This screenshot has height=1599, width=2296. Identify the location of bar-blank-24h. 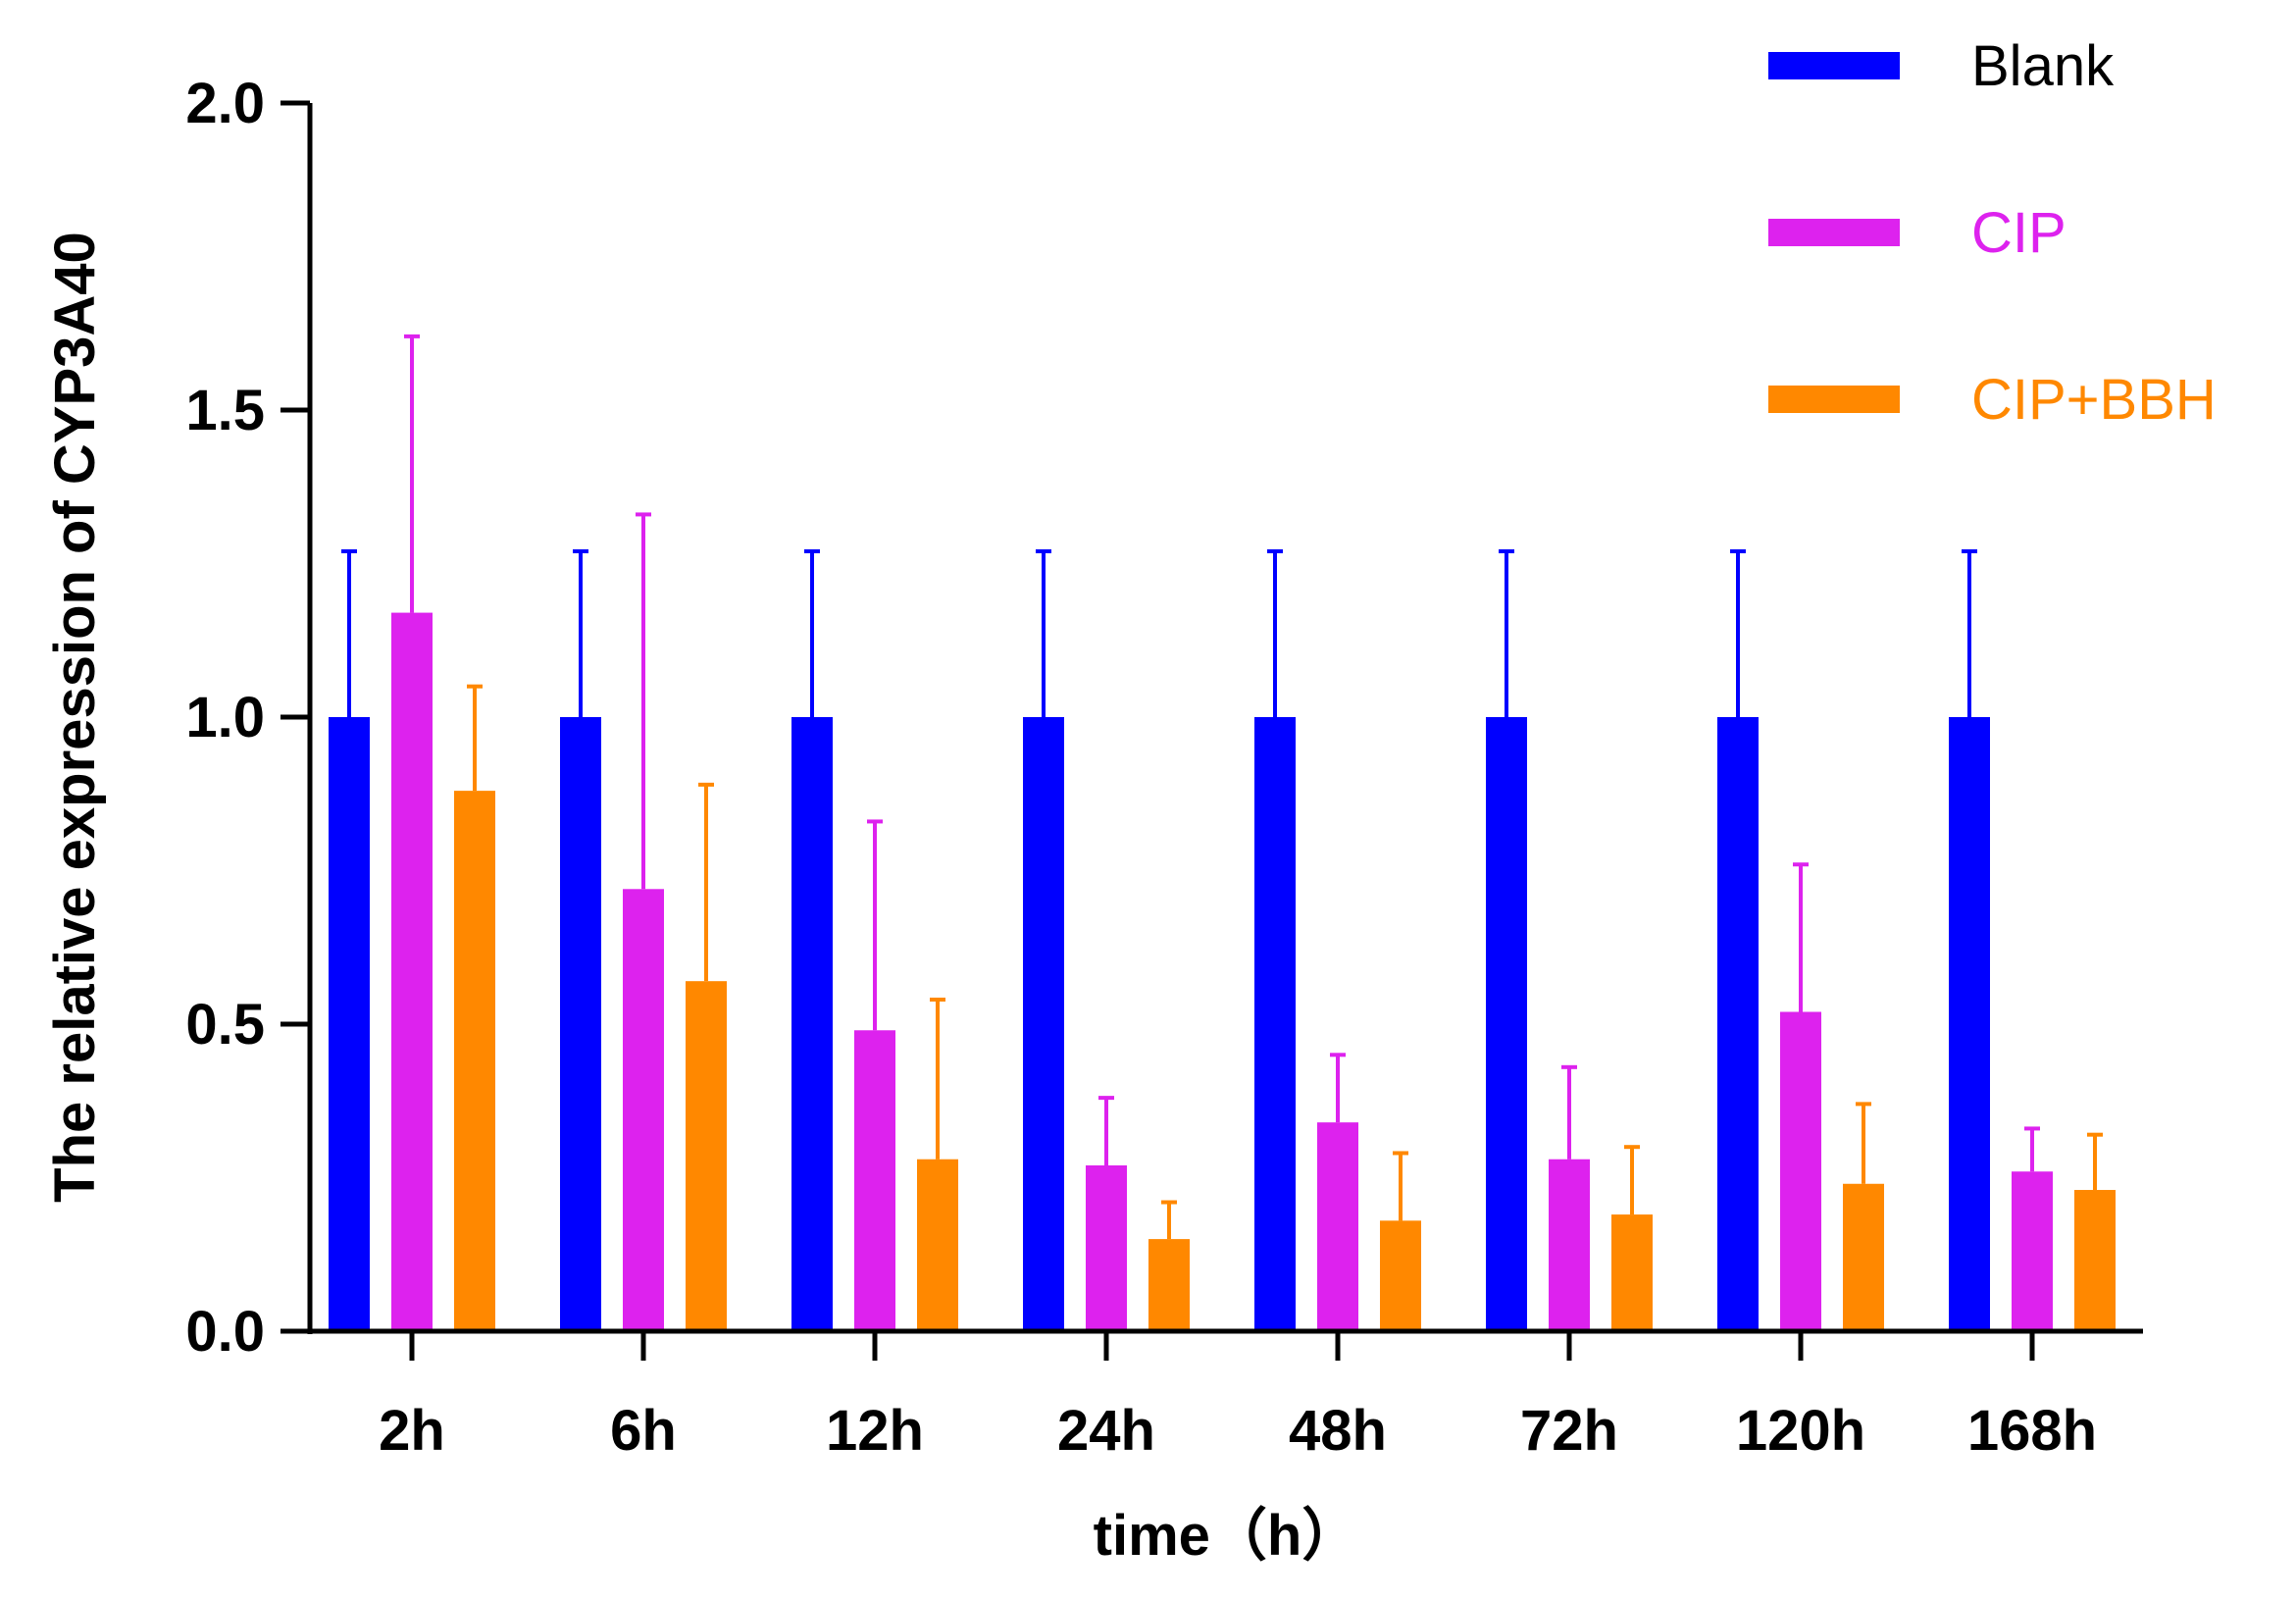
(1043, 1024).